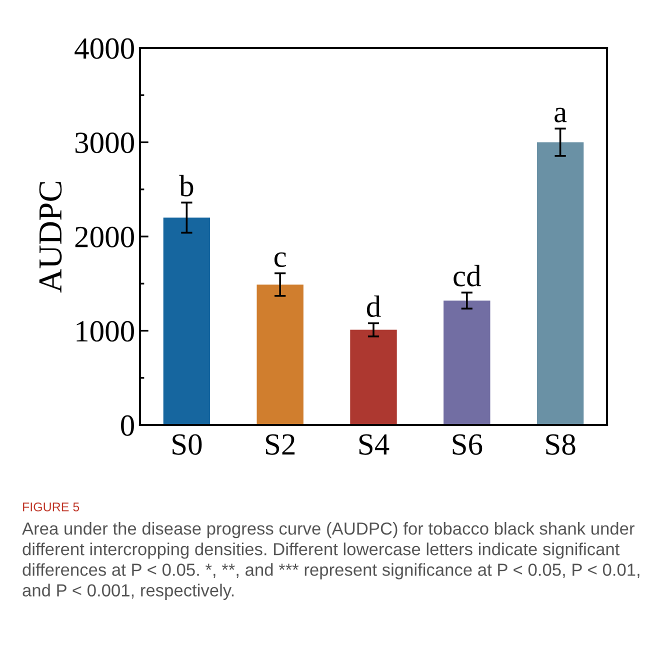 The width and height of the screenshot is (646, 645). I want to click on x-tick-label: S2, so click(280, 444).